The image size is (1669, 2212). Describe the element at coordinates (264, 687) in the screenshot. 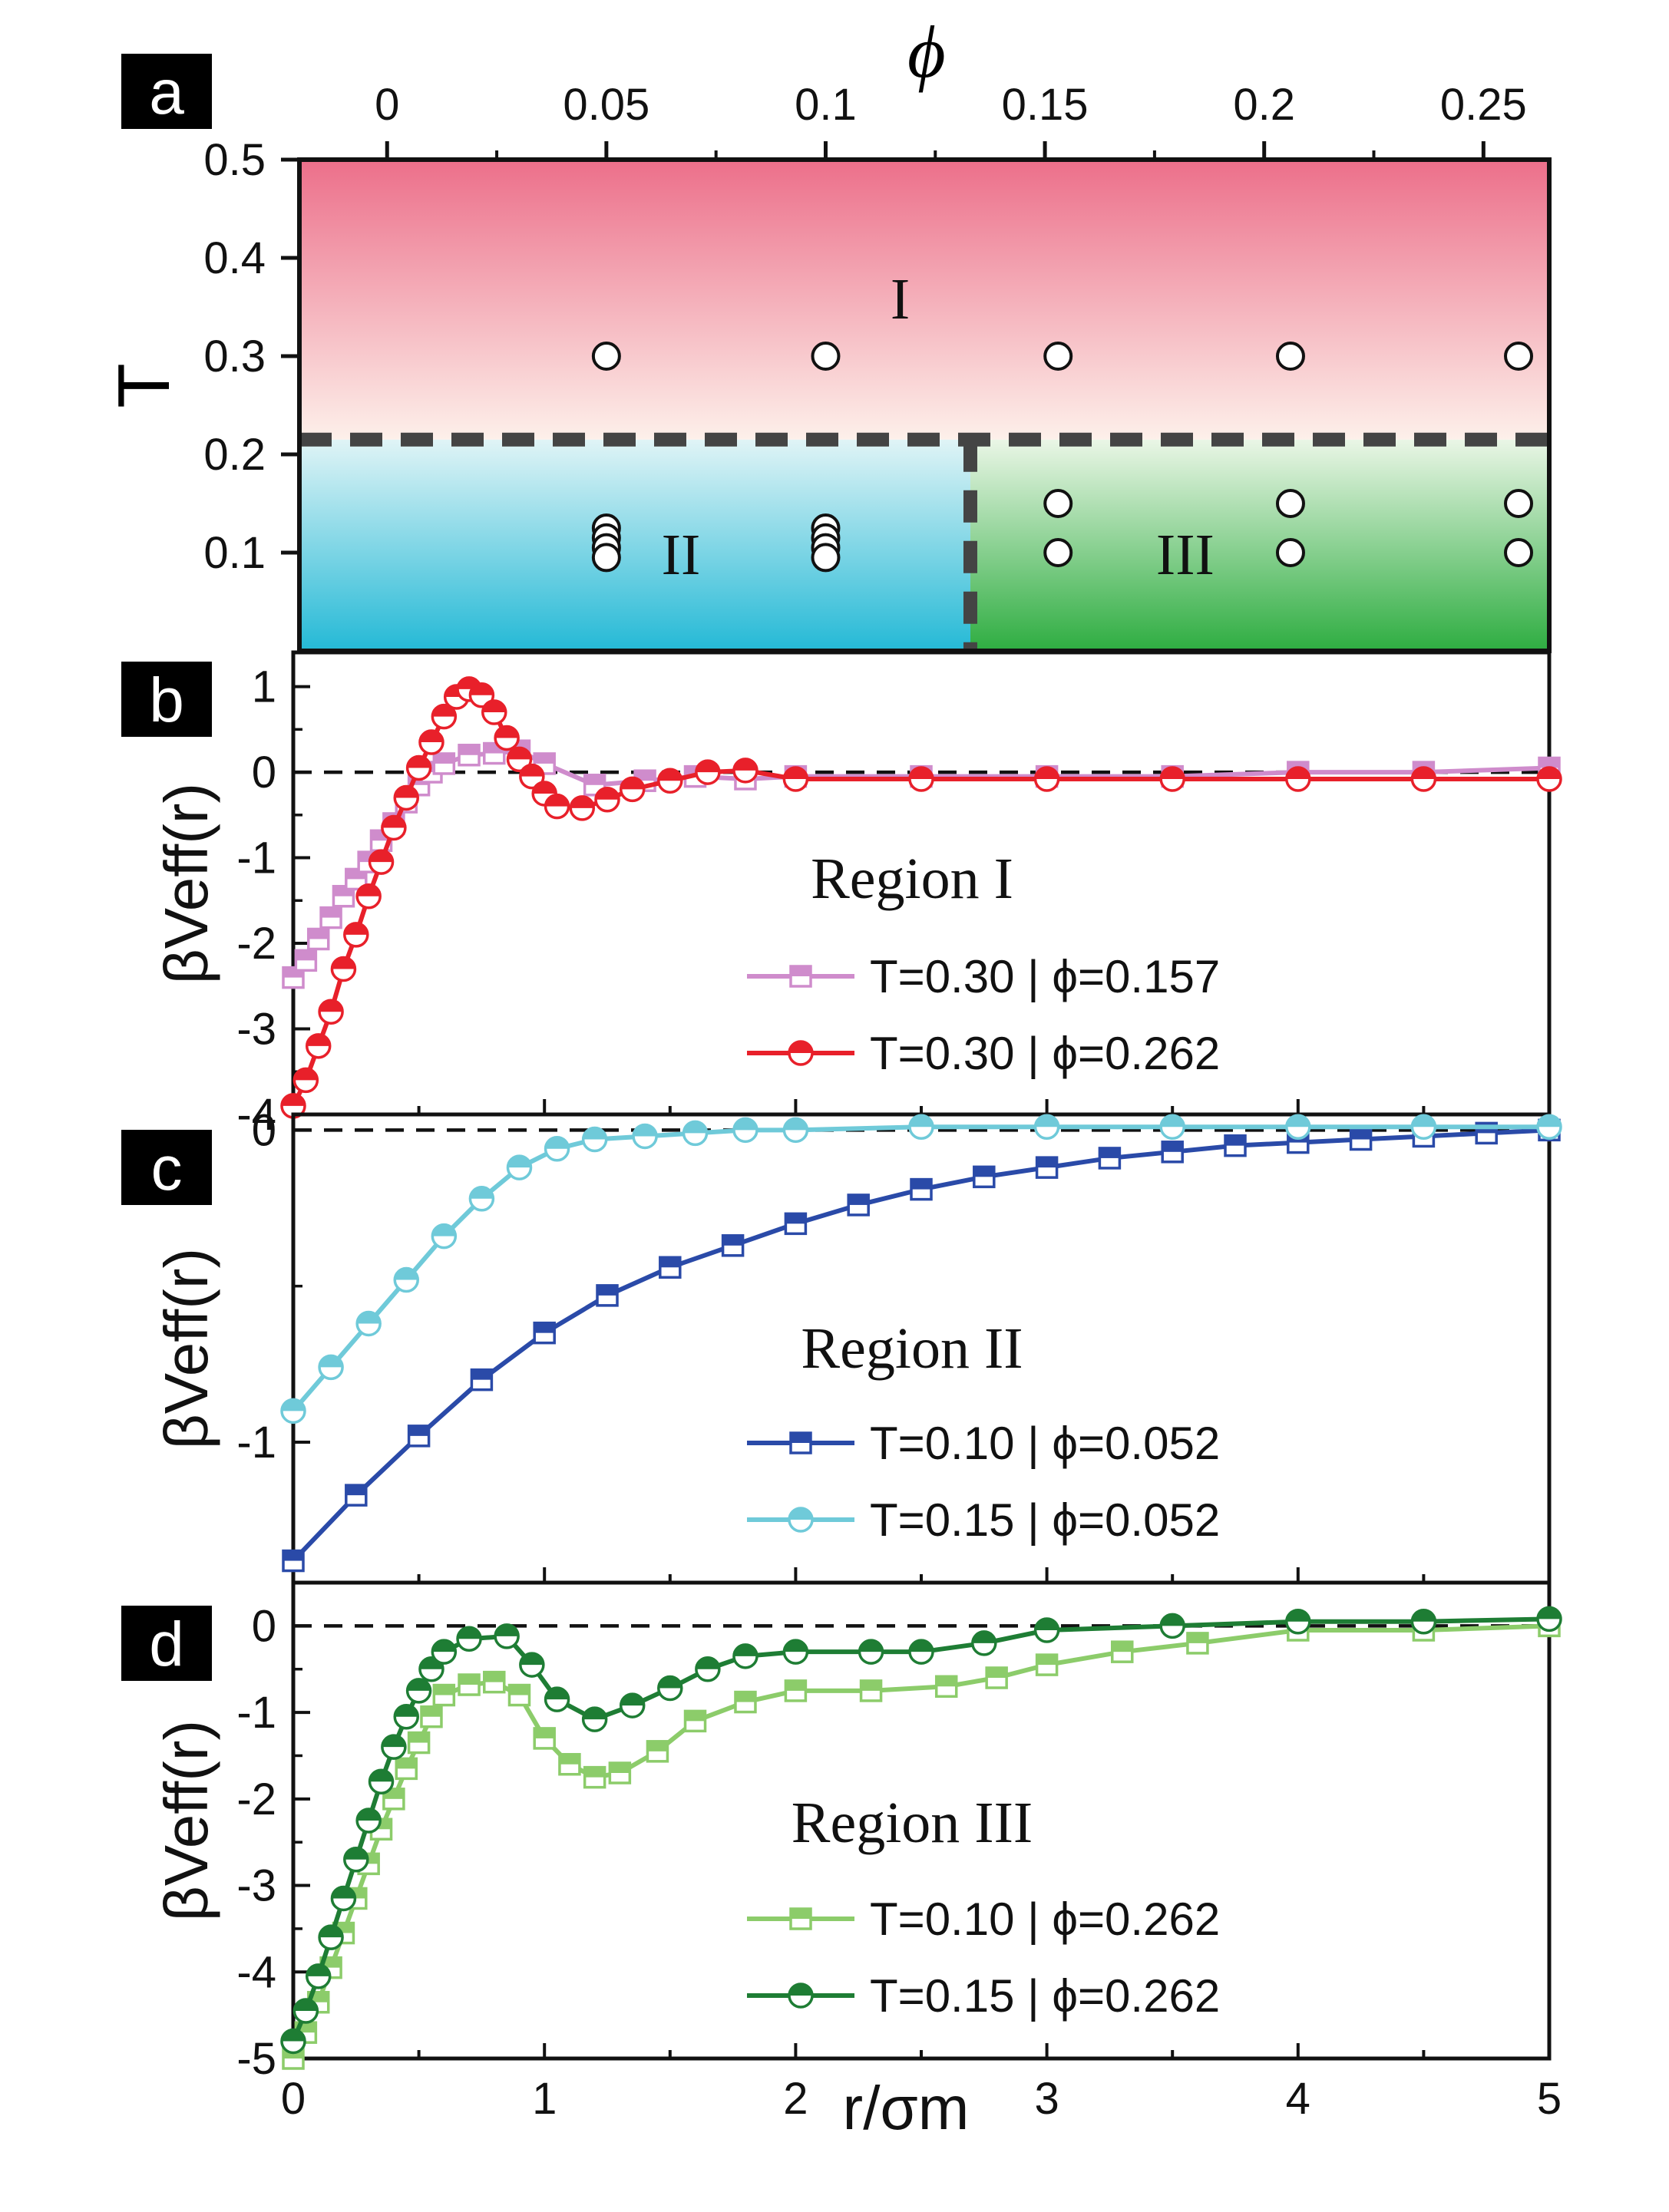

I see `y-tick-label: 1` at that location.